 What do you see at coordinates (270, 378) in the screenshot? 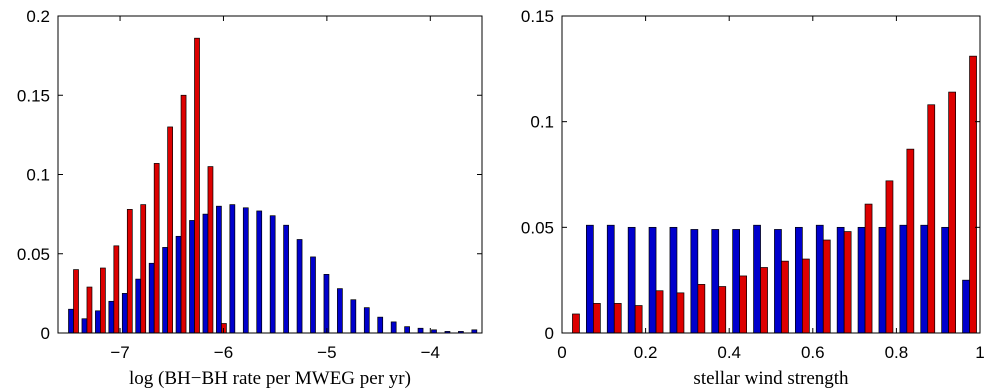
I see `x-axis-label: log (BH−BH rate per MWEG per yr)` at bounding box center [270, 378].